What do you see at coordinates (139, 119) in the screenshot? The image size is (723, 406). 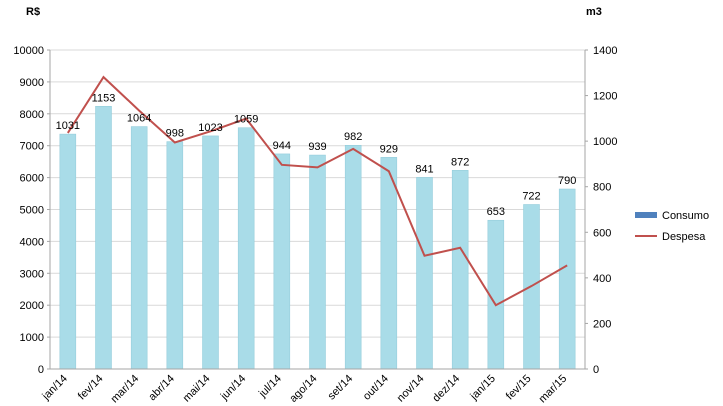 I see `data-label-consumo-2: 1064` at bounding box center [139, 119].